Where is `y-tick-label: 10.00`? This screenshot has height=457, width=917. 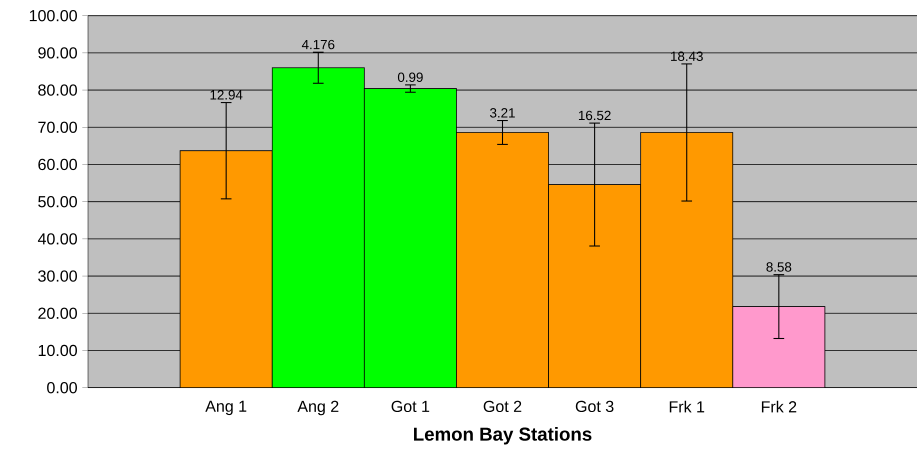 y-tick-label: 10.00 is located at coordinates (57, 350).